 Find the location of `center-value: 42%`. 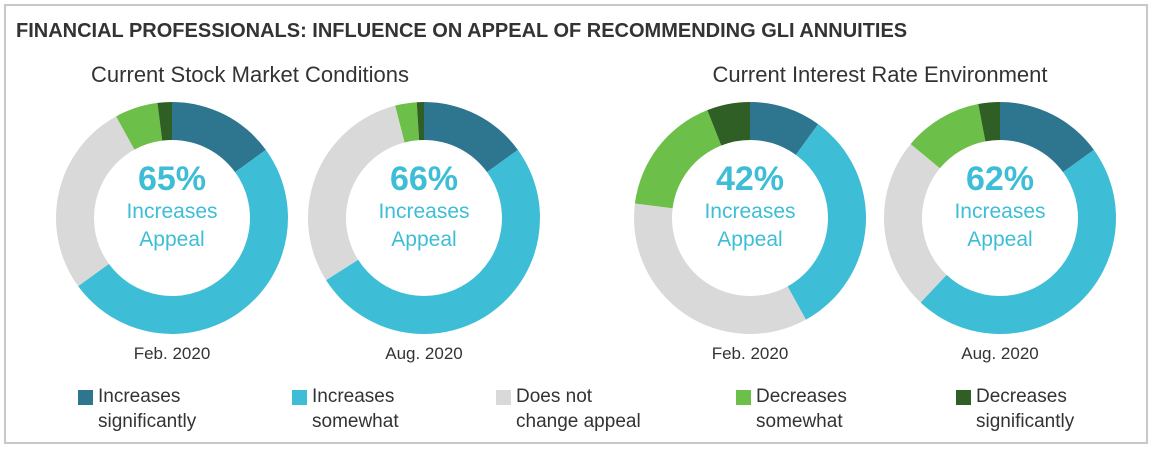

center-value: 42% is located at coordinates (750, 179).